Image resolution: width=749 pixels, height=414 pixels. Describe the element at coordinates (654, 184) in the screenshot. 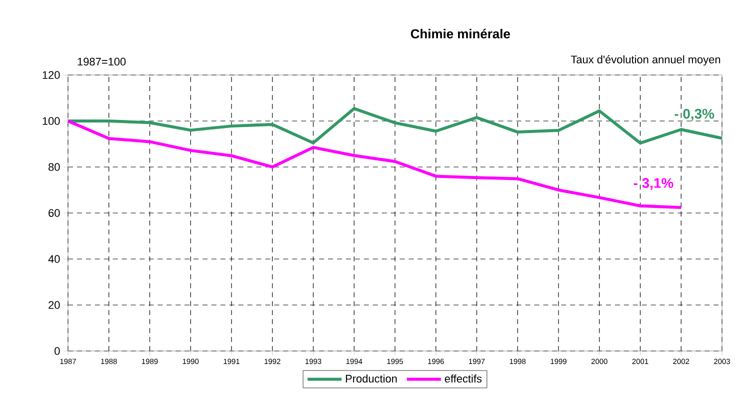

I see `annotation: - 3,1%` at that location.